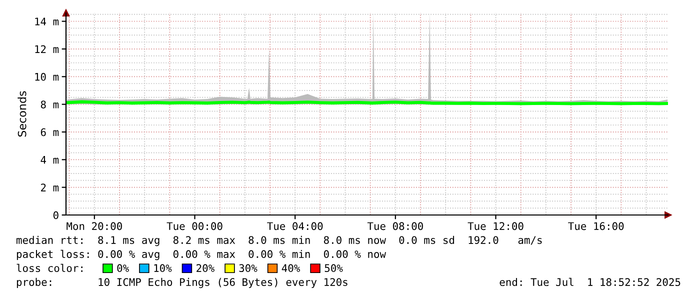 Image resolution: width=697 pixels, height=297 pixels. I want to click on x-tick-label: Tue 04:00, so click(295, 226).